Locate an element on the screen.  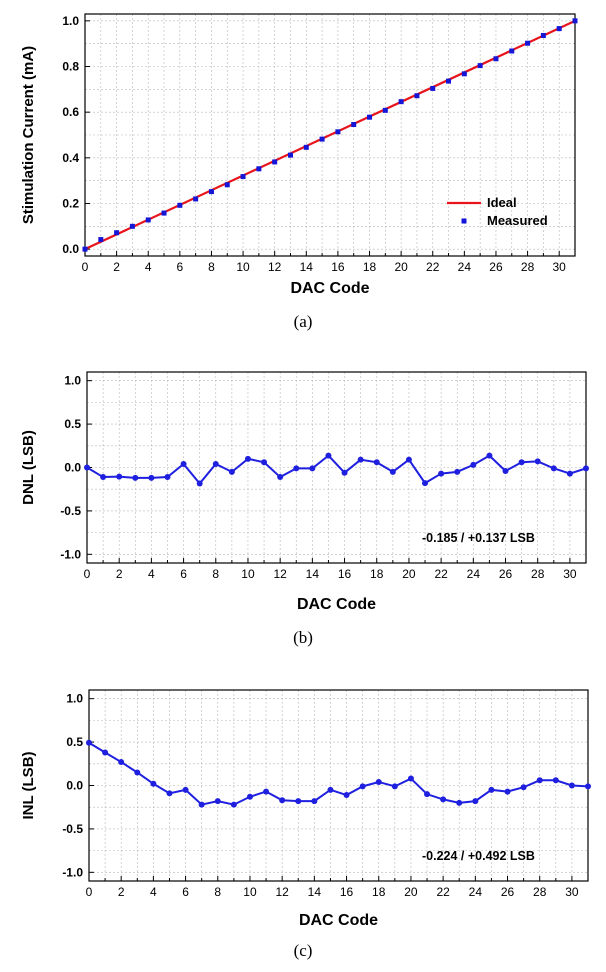
range-annotation: -0.224 / +0.492 LSB is located at coordinates (478, 856).